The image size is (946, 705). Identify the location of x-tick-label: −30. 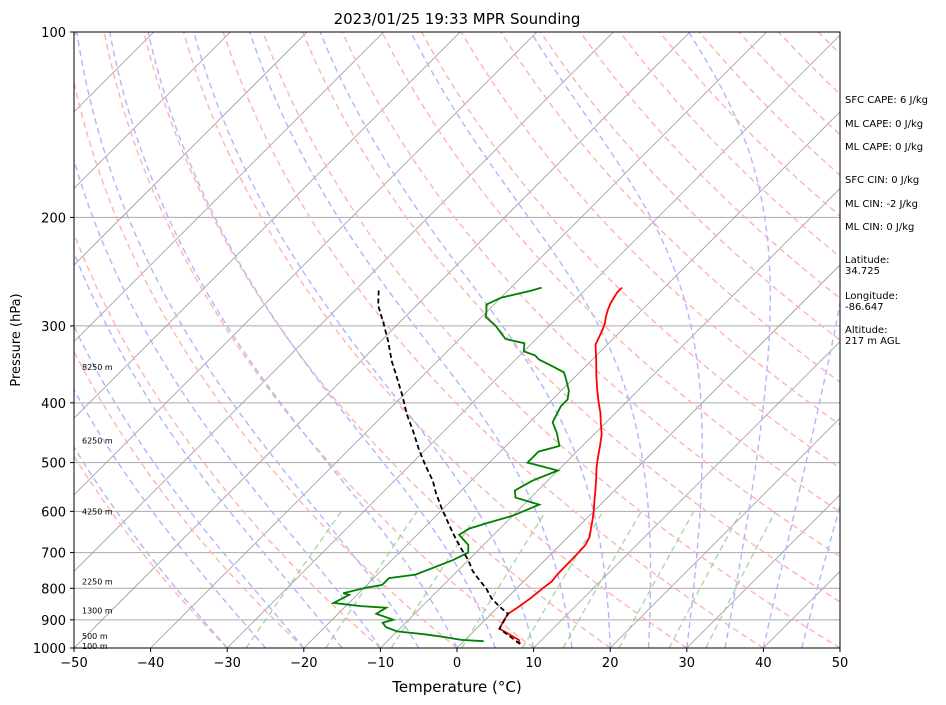
(226, 663).